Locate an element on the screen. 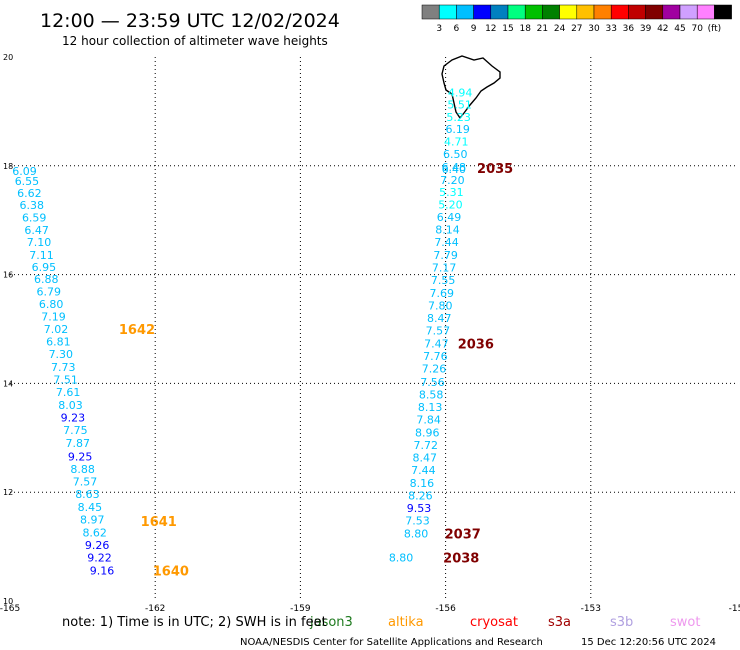 The width and height of the screenshot is (740, 650). wave-height-label: 8.45 is located at coordinates (90, 507).